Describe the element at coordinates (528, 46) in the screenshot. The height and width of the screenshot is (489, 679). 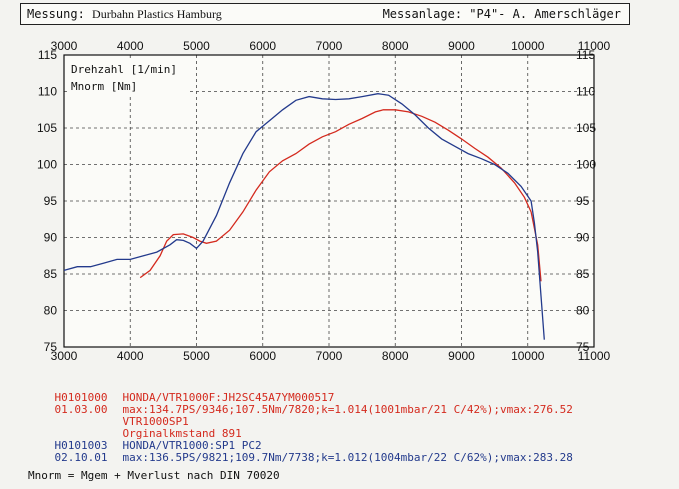
I see `x-tick-label-top: 10000` at that location.